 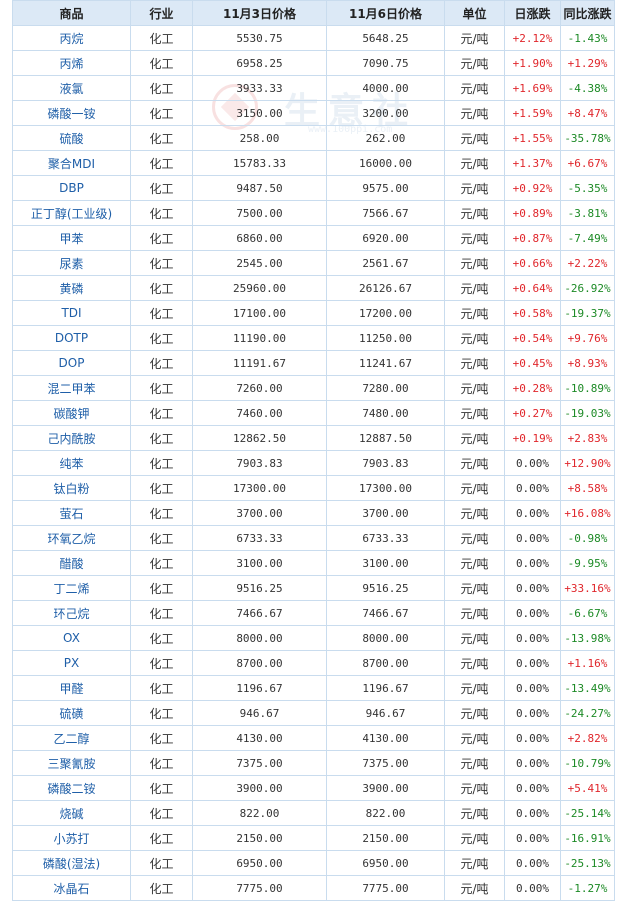 I want to click on commodity-name-link: DOTP, so click(x=71, y=338).